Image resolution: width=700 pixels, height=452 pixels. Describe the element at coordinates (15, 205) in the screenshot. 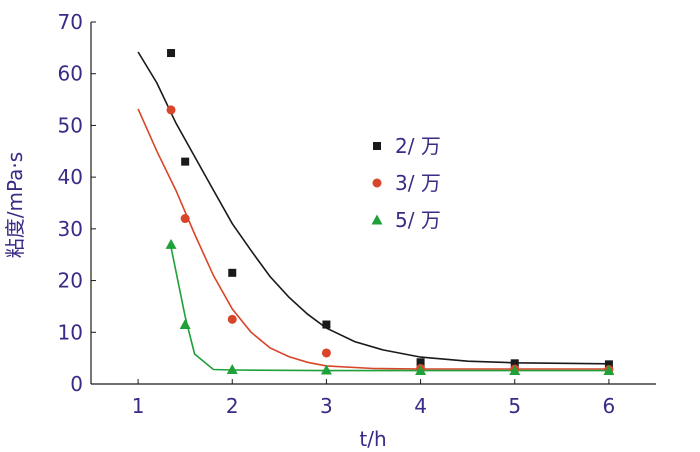

I see `y-axis-title: 粘度/mPa·s` at that location.